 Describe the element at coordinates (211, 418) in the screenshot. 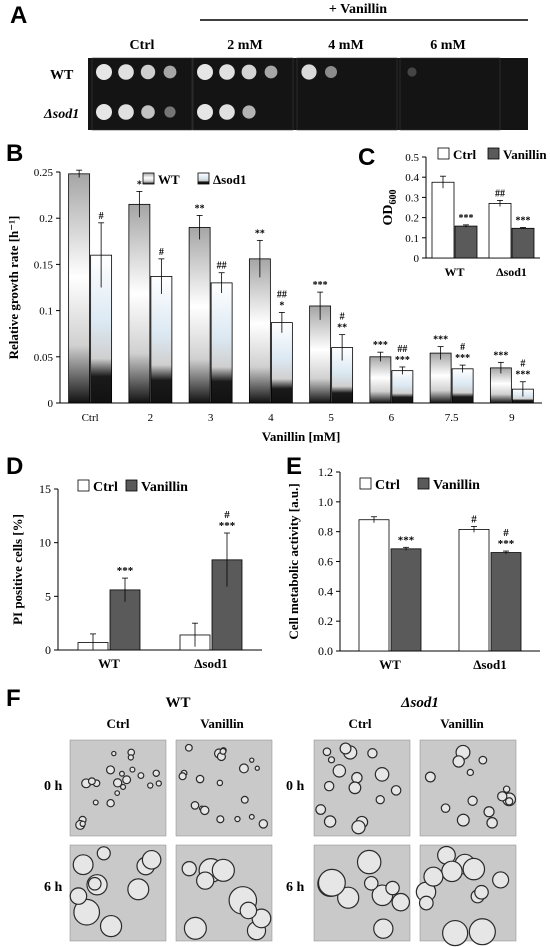

I see `x-tick-label: 3` at that location.